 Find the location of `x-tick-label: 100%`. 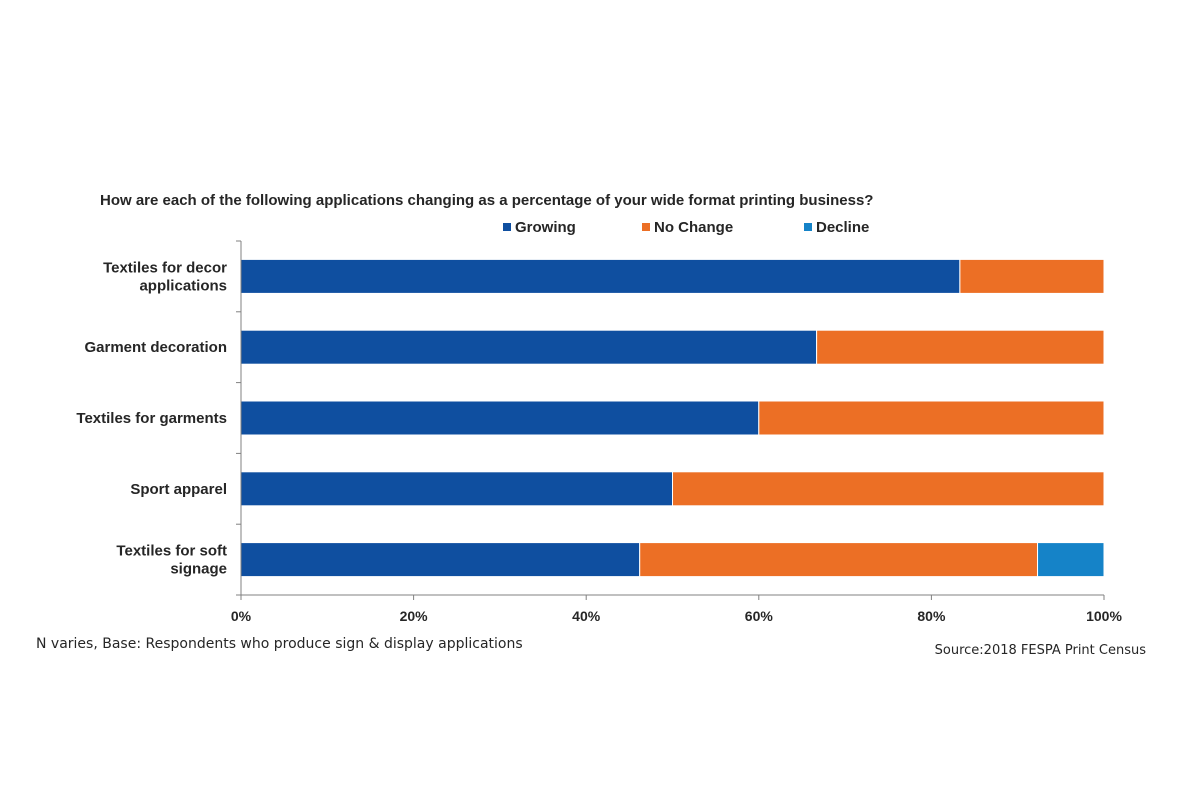

x-tick-label: 100% is located at coordinates (1104, 616).